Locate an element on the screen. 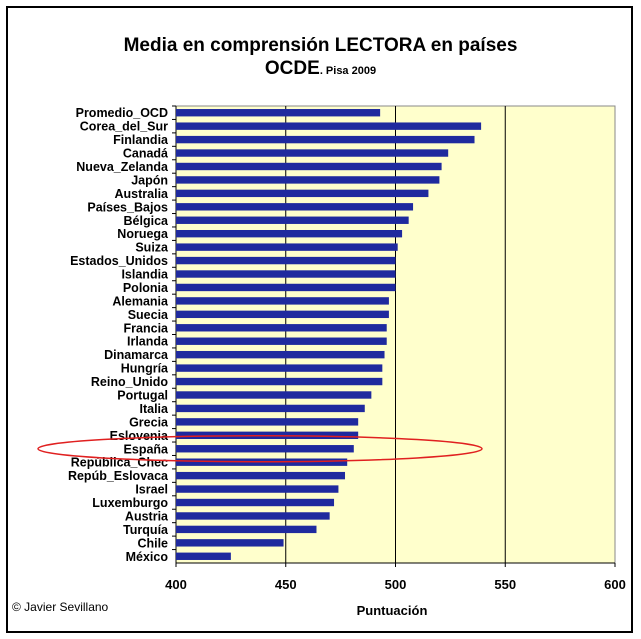 The image size is (641, 639). x-tick-label-500: 500 is located at coordinates (396, 584).